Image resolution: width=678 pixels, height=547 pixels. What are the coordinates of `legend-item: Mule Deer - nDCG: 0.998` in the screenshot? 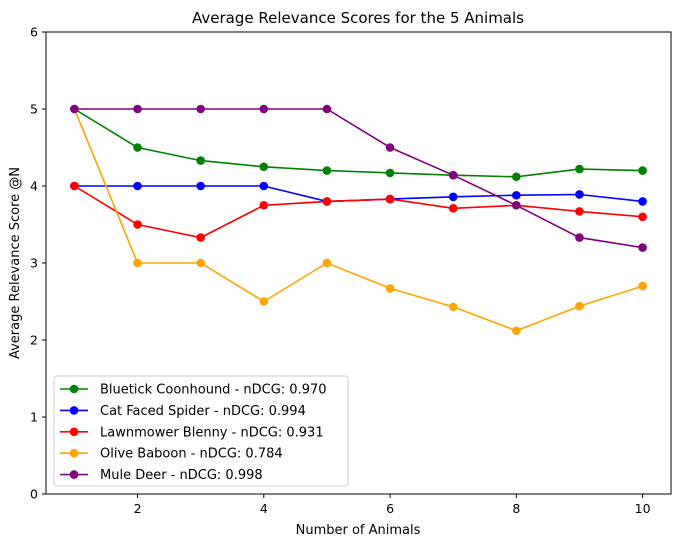 It's located at (161, 475).